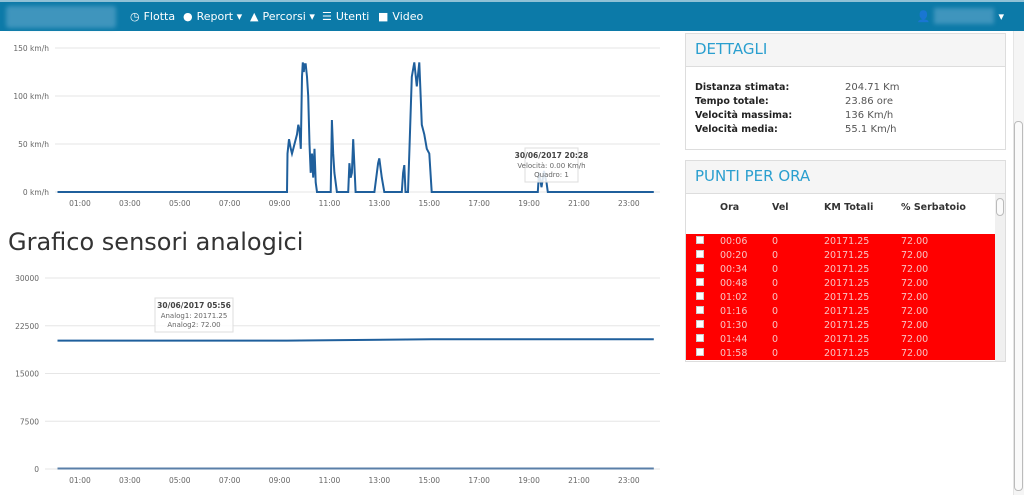 The width and height of the screenshot is (1024, 495). I want to click on y-tick-label: 50 km/h, so click(33, 144).